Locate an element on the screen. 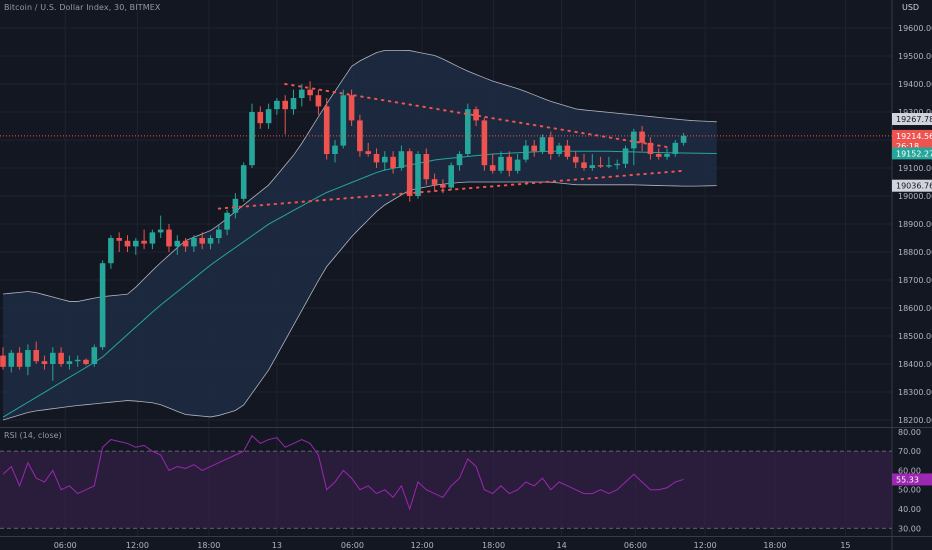  time-tick-label: 13 is located at coordinates (277, 545).